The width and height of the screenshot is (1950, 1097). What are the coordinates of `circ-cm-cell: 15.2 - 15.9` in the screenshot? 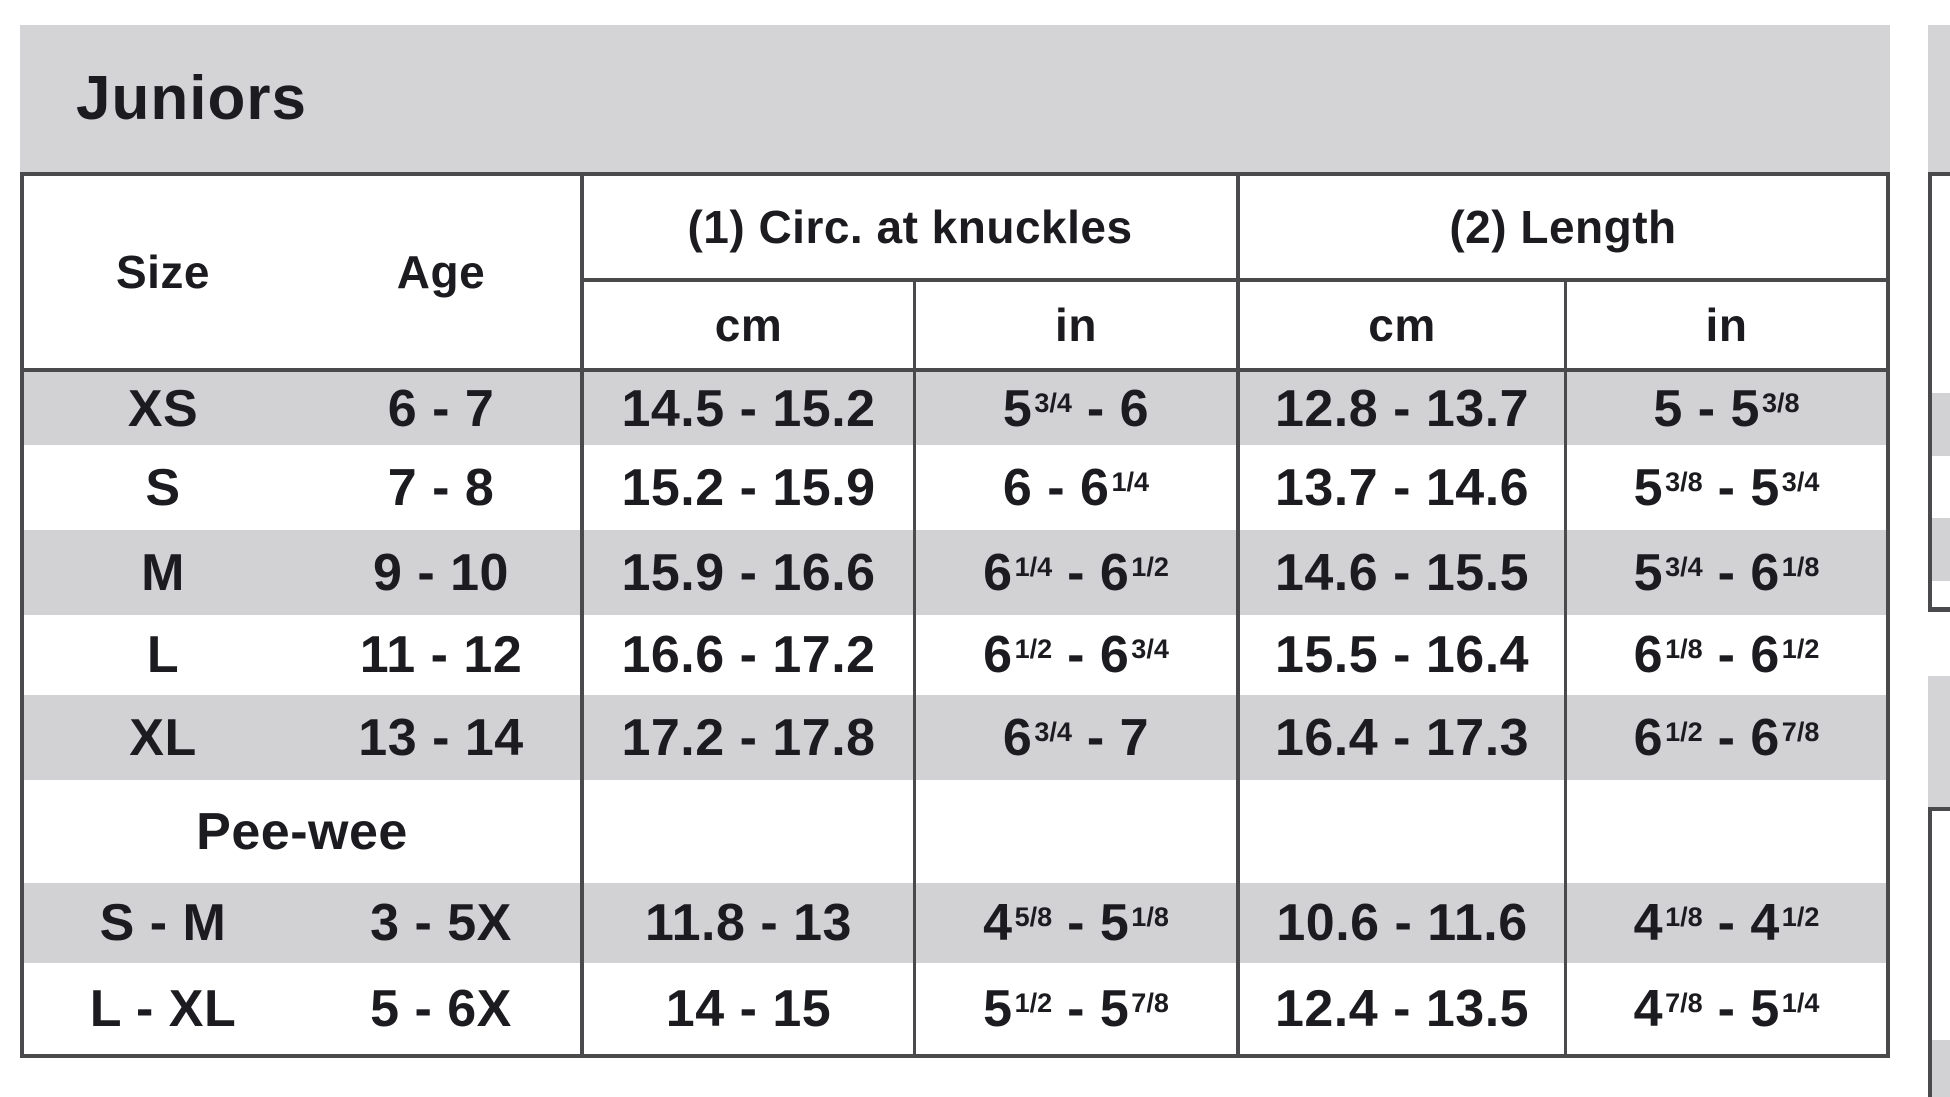 It's located at (746, 487).